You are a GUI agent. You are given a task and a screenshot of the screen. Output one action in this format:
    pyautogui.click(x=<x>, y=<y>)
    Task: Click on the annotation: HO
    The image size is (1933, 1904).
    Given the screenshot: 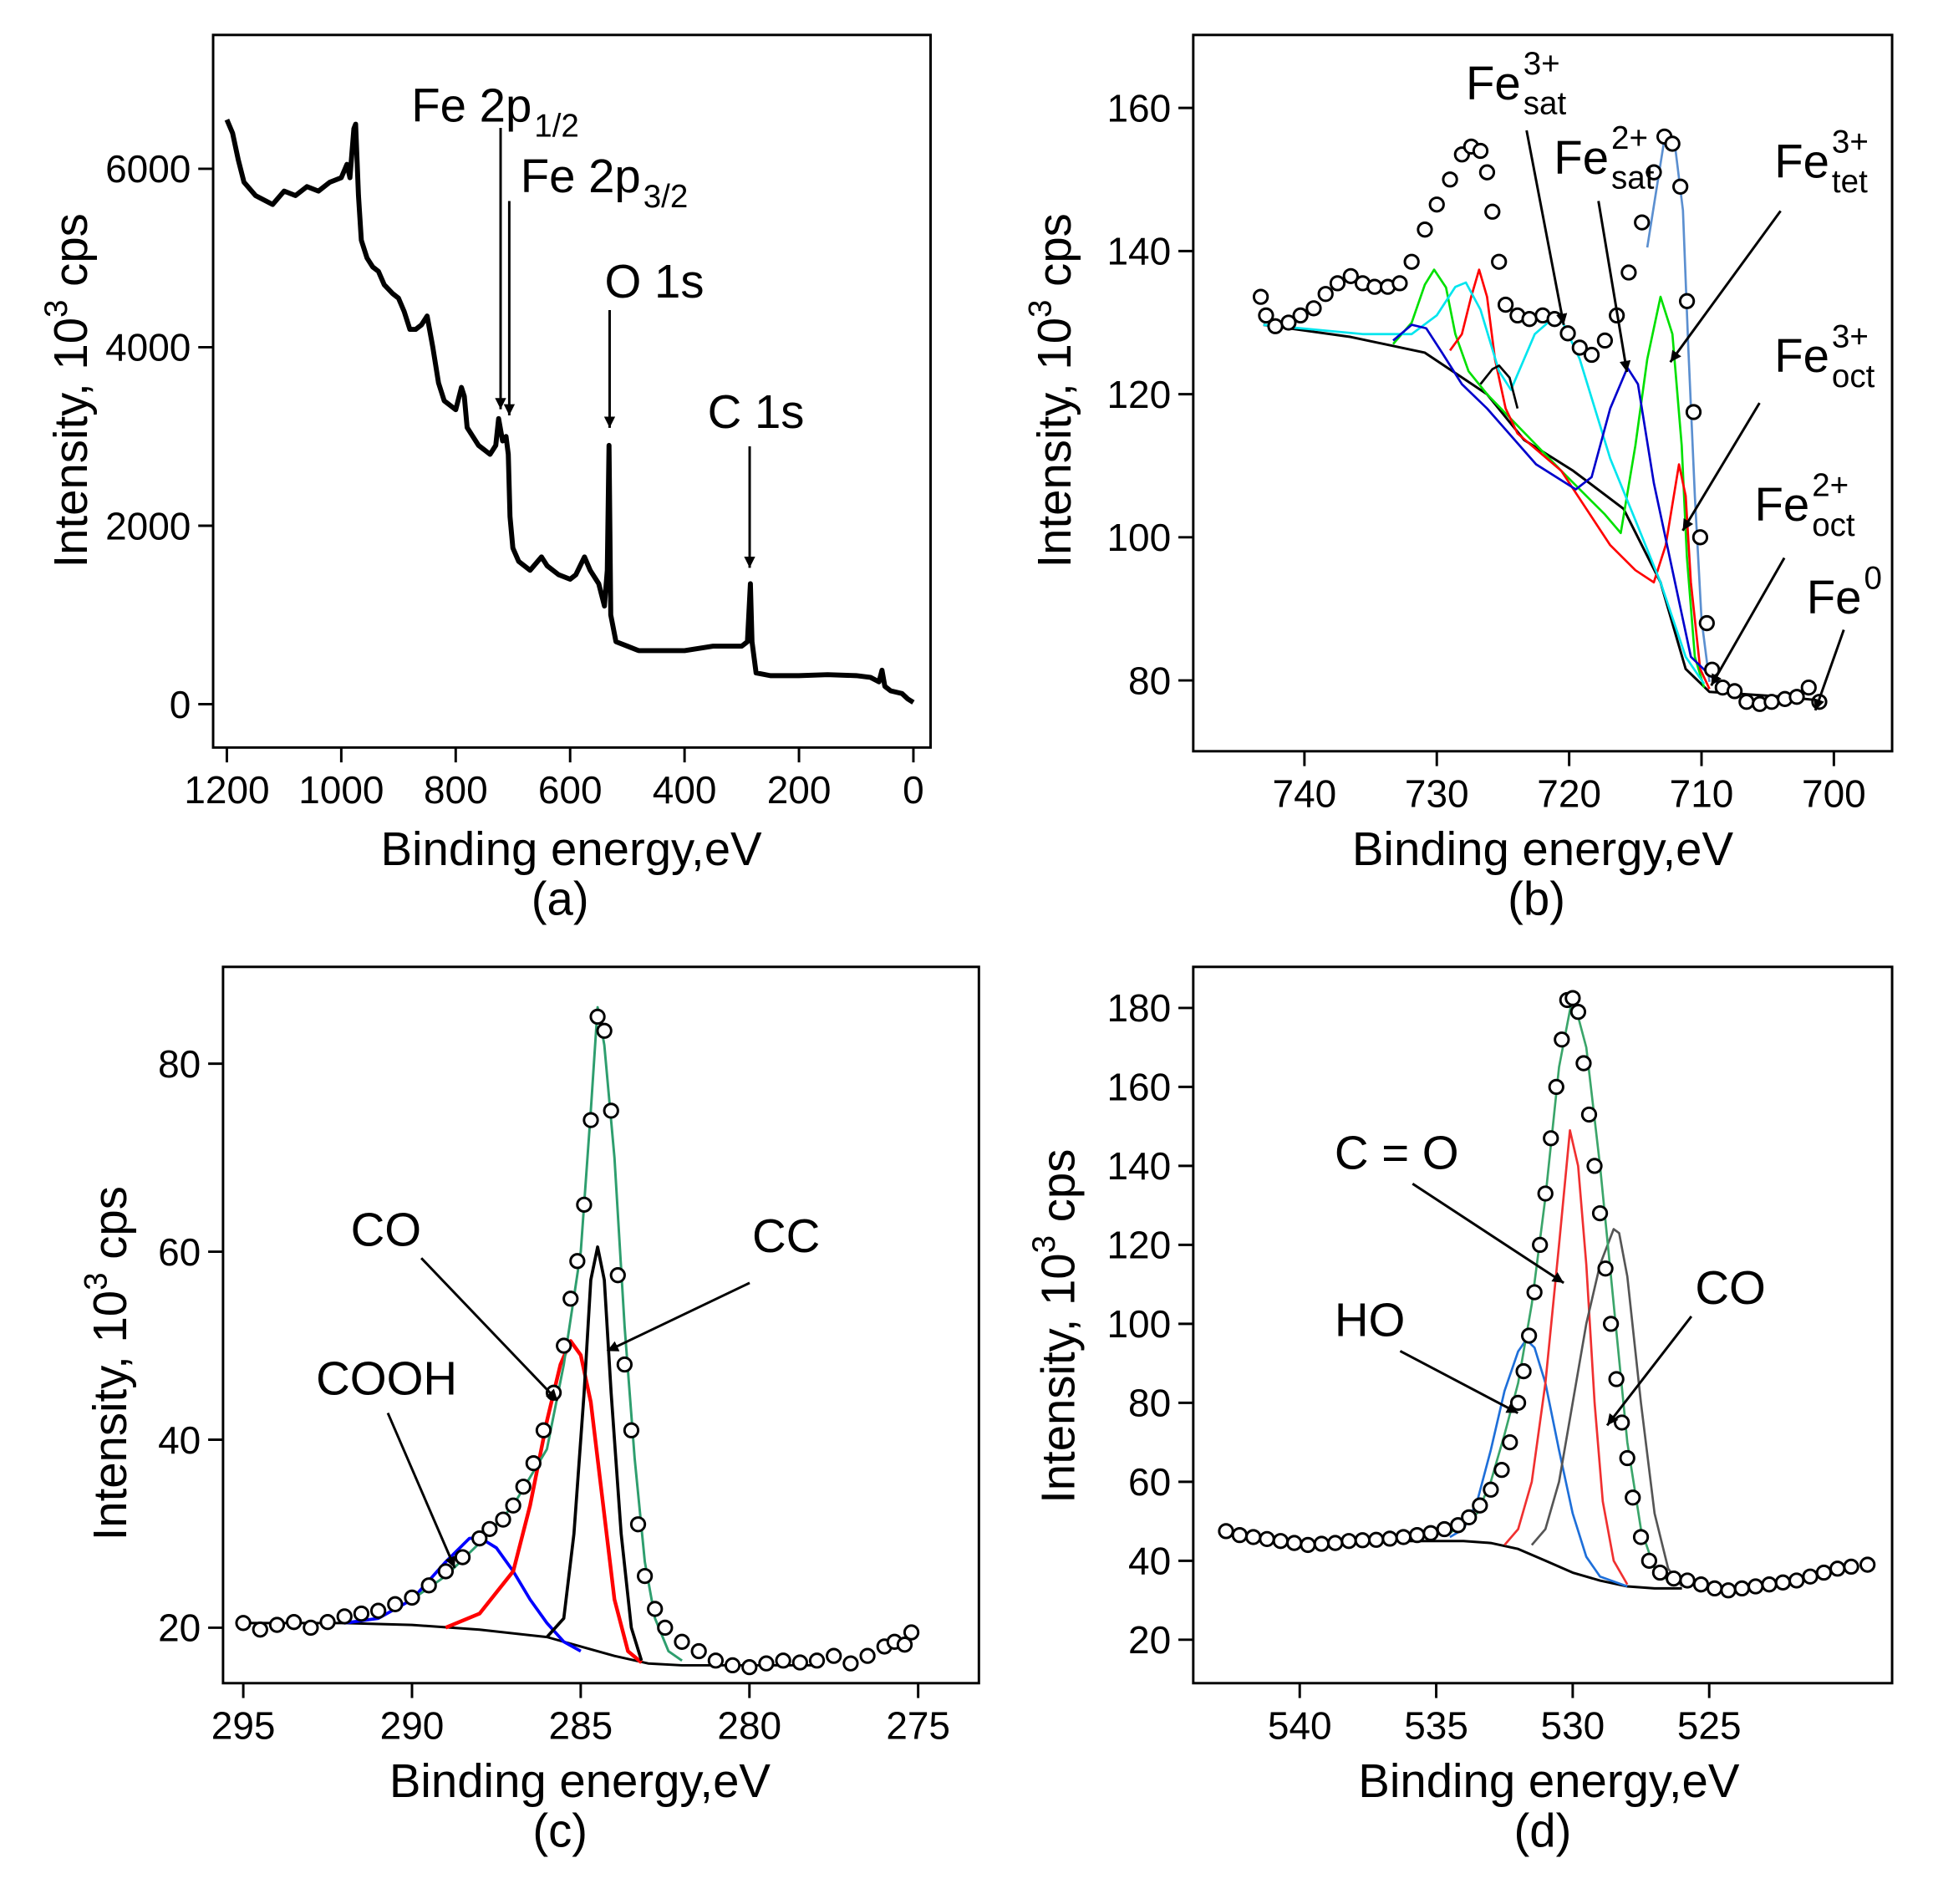 What is the action you would take?
    pyautogui.click(x=1371, y=1320)
    